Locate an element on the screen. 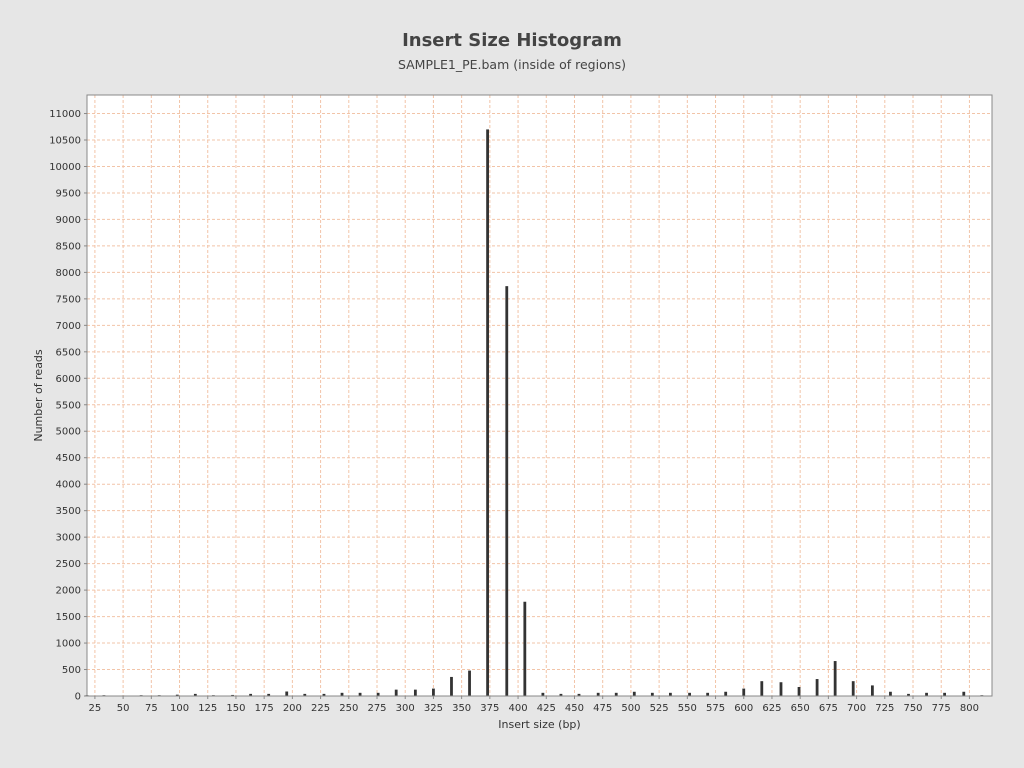 Image resolution: width=1024 pixels, height=768 pixels. x-tick-label: 775 is located at coordinates (941, 708).